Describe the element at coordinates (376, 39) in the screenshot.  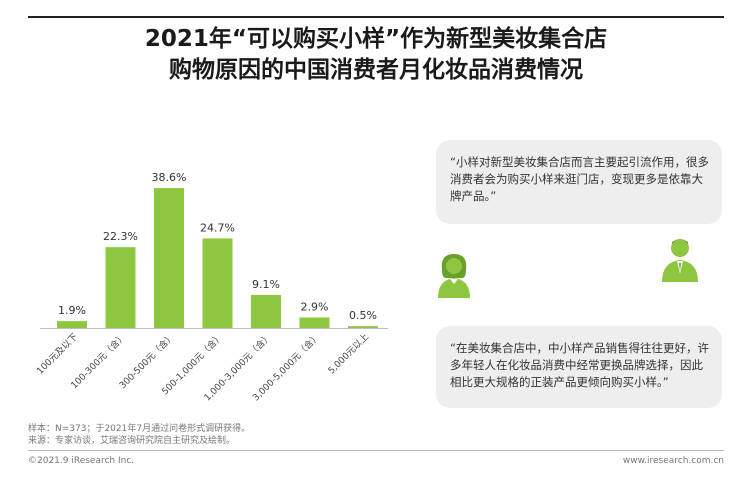
I see `title-line-1: 2021年“可以购买小样”作为新型美妆集合店` at that location.